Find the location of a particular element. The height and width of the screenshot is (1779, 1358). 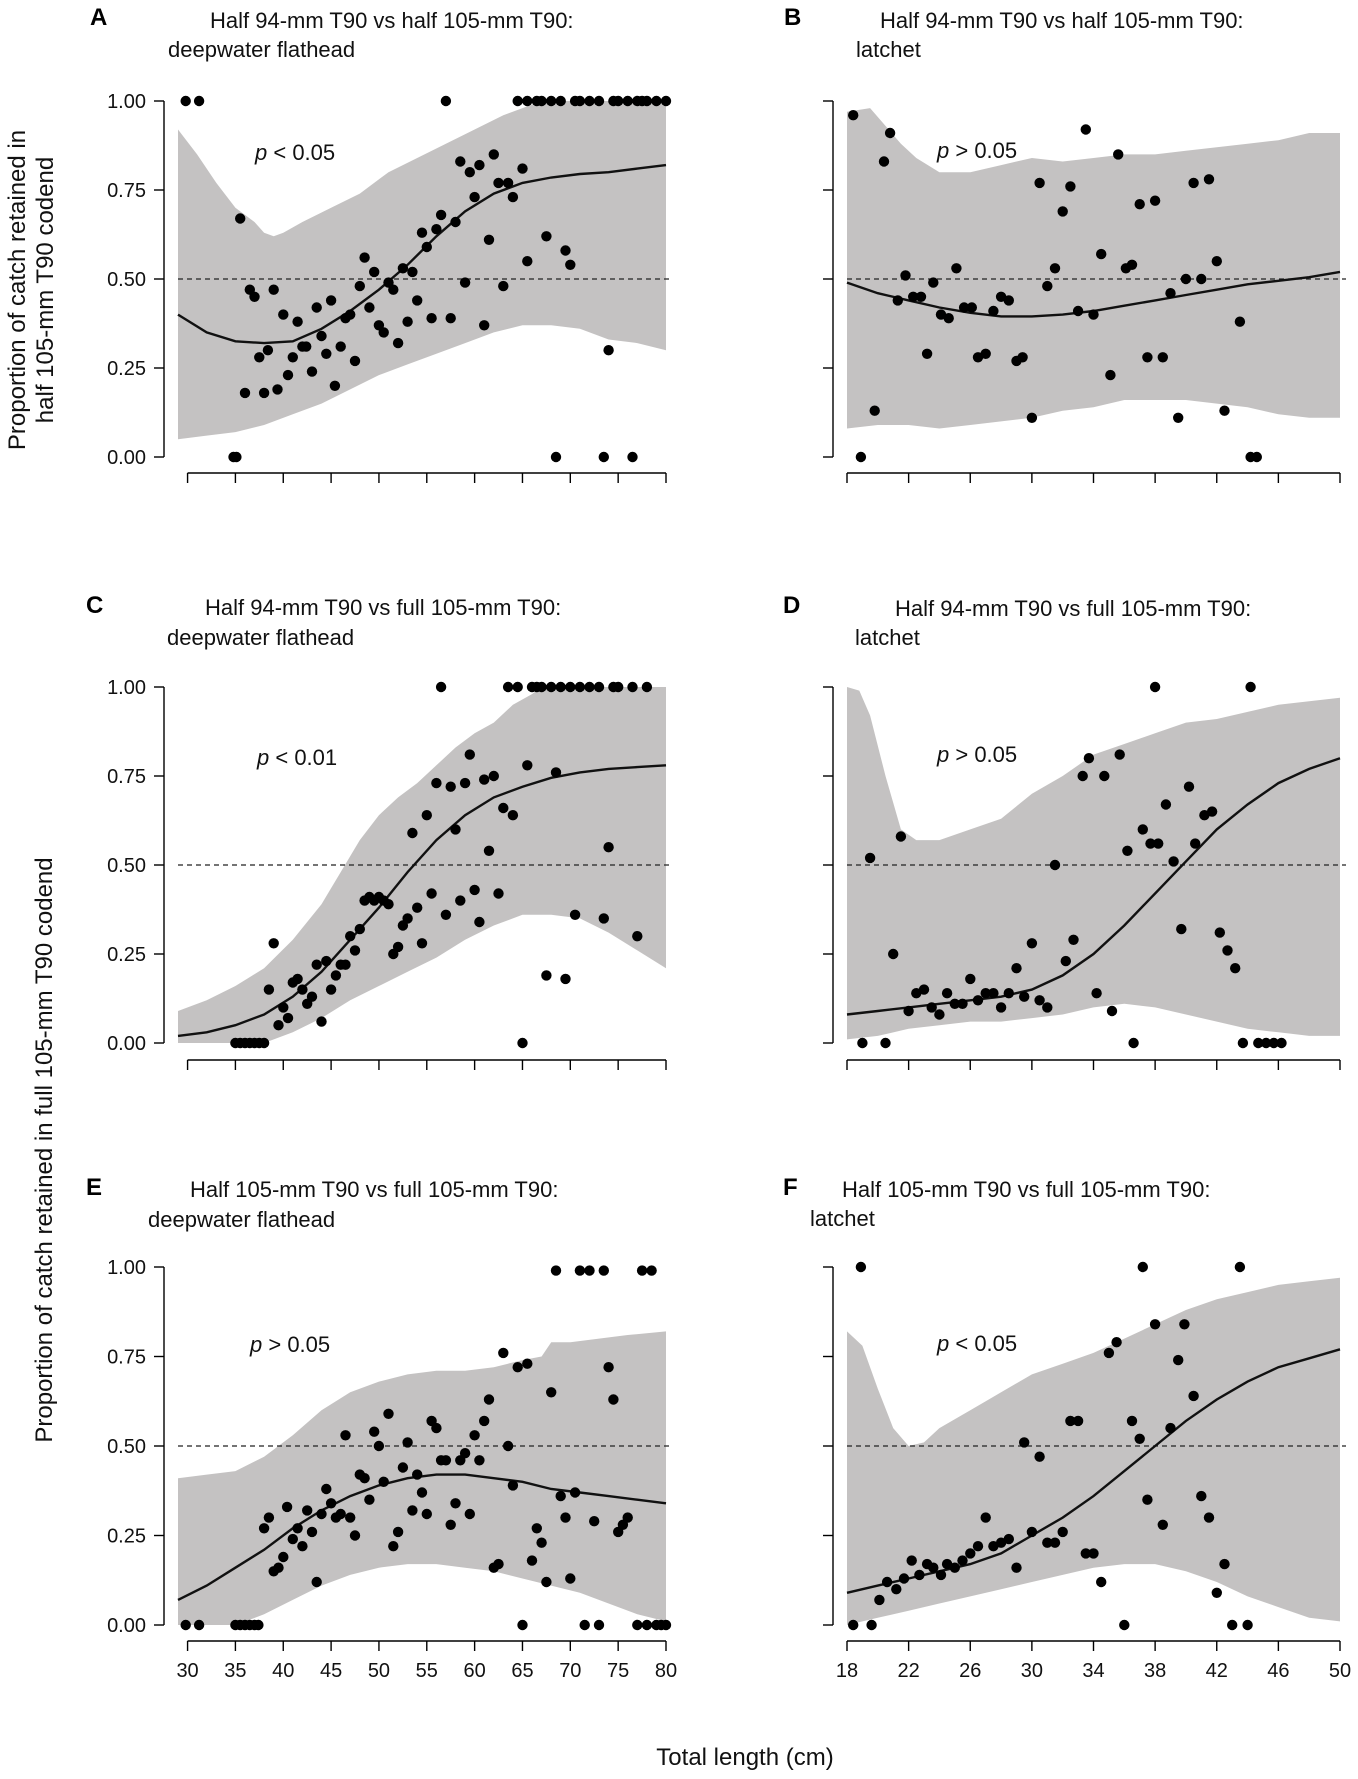

y-tick-label: 0.00 is located at coordinates (126, 1626).